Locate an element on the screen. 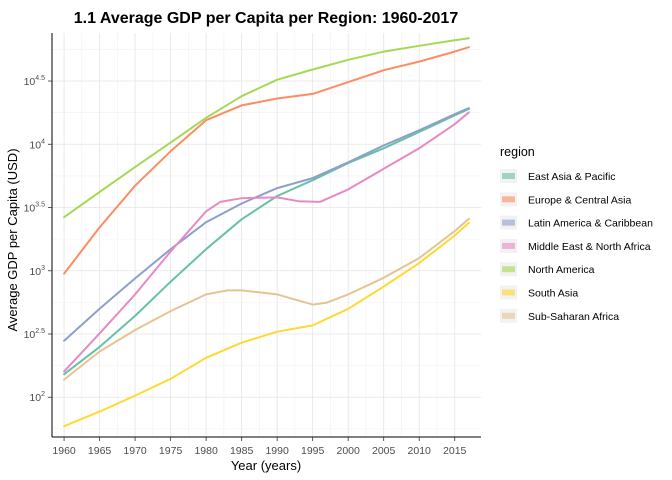 The height and width of the screenshot is (480, 672). legend-label-south-asia: South Asia is located at coordinates (553, 294).